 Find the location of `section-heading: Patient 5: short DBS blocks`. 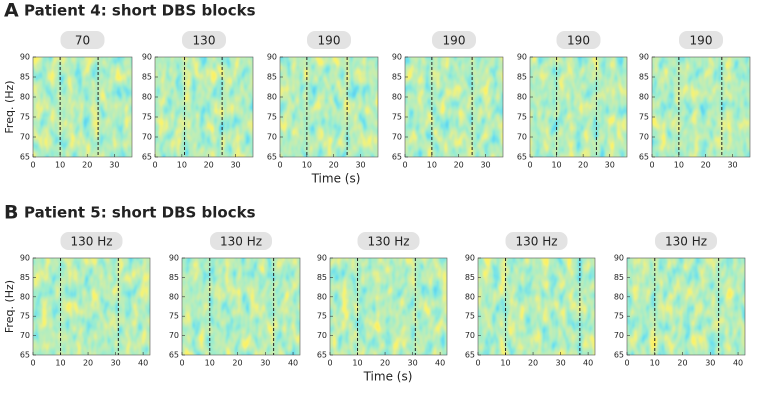

section-heading: Patient 5: short DBS blocks is located at coordinates (140, 213).